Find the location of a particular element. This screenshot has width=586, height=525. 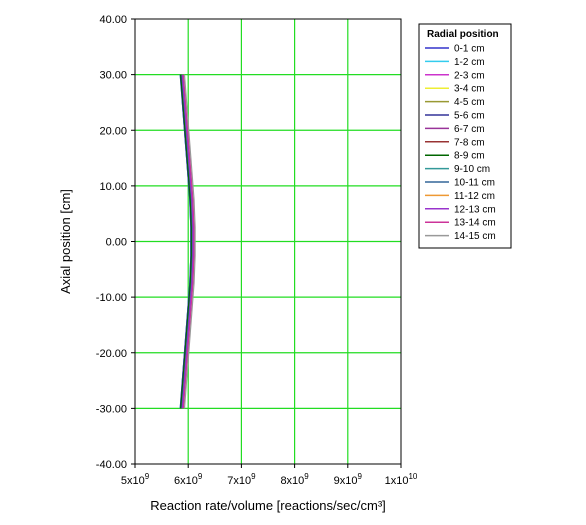

y-tick-label: 0.00 is located at coordinates (116, 243).